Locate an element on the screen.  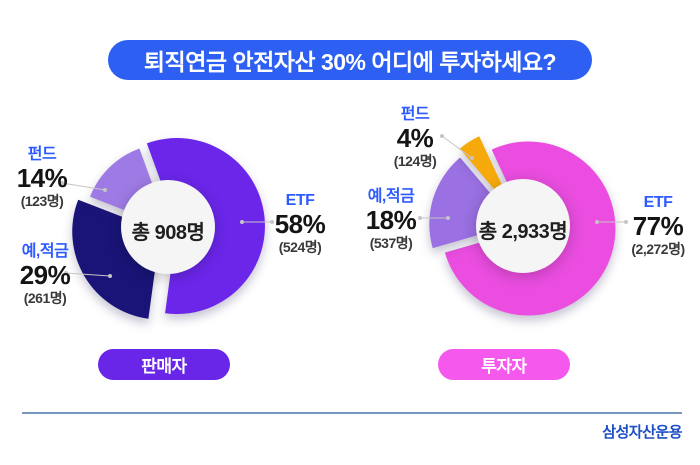
slice-count: (2,272명) is located at coordinates (658, 249).